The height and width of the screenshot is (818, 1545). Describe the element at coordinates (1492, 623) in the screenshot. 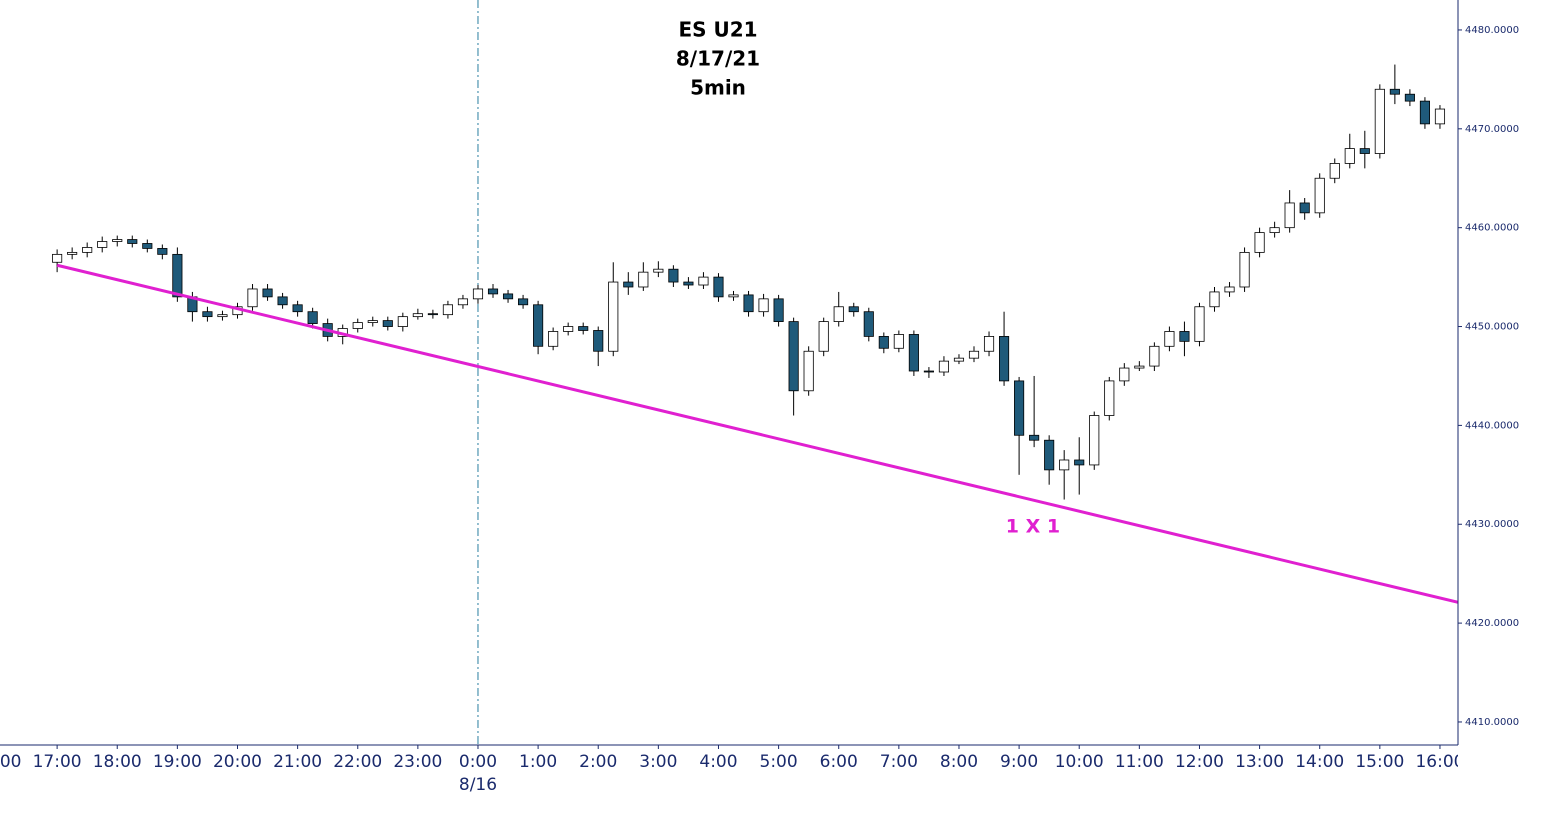

I see `y-tick-label: 4420.0000` at that location.